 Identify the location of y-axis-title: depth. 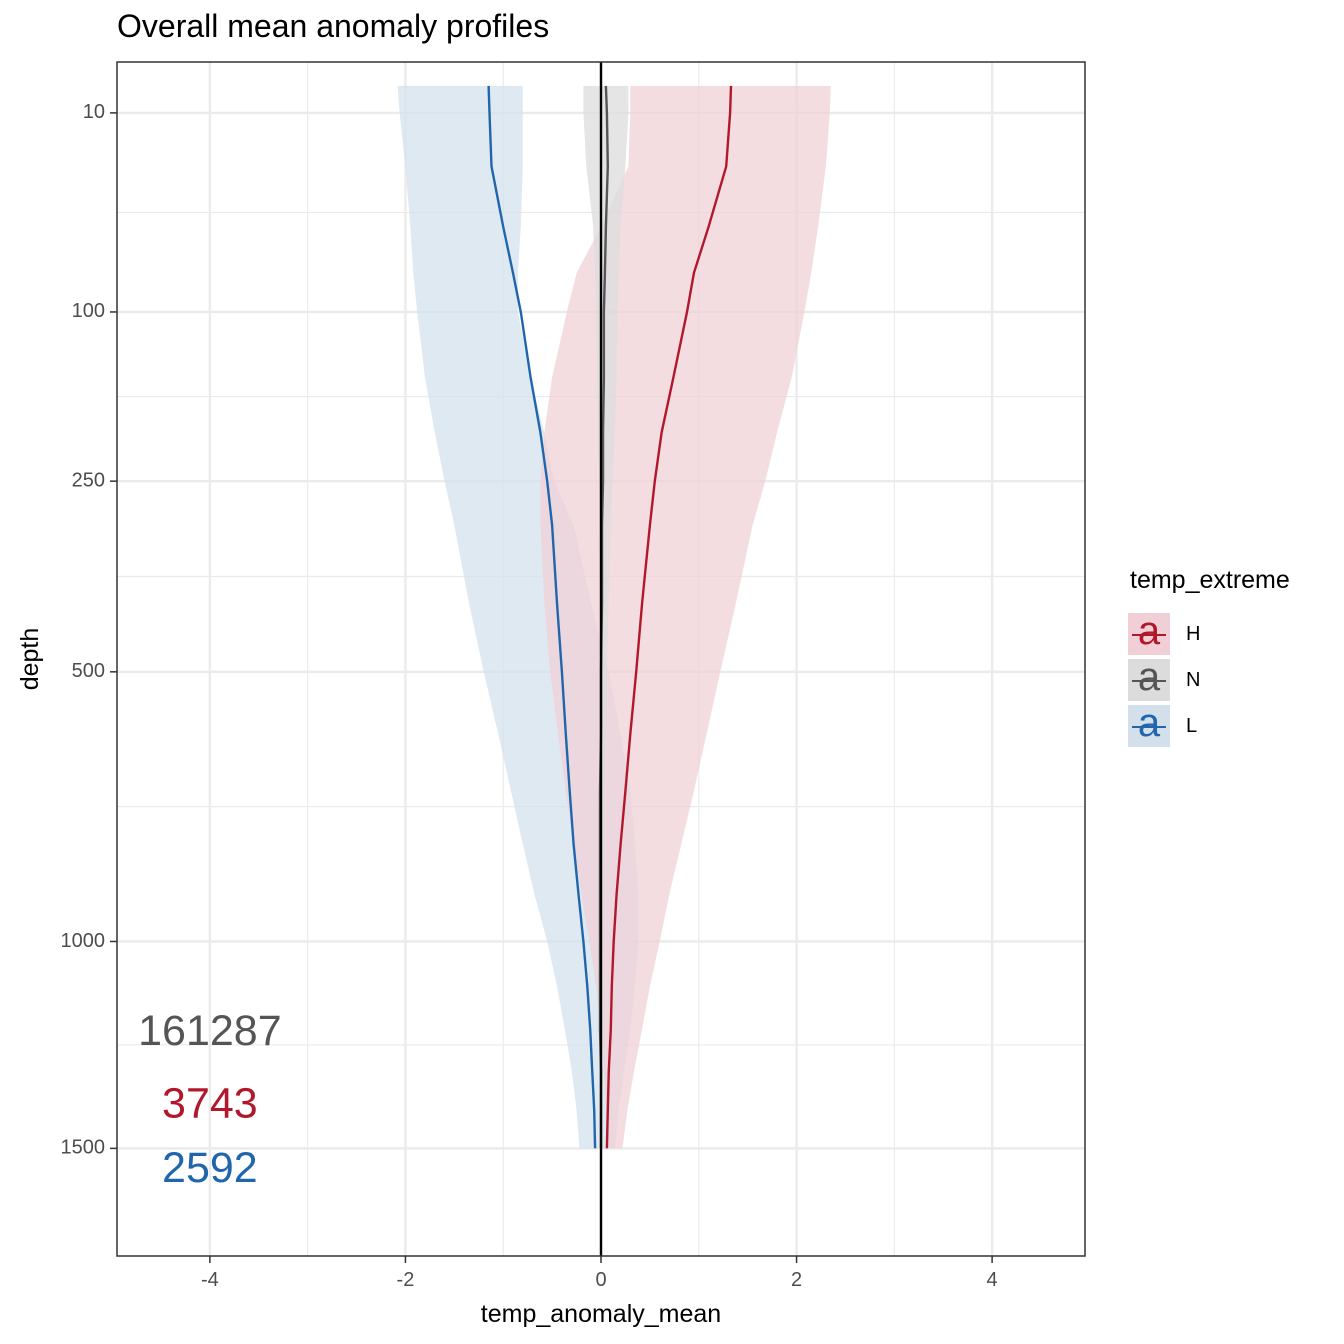
(30, 659).